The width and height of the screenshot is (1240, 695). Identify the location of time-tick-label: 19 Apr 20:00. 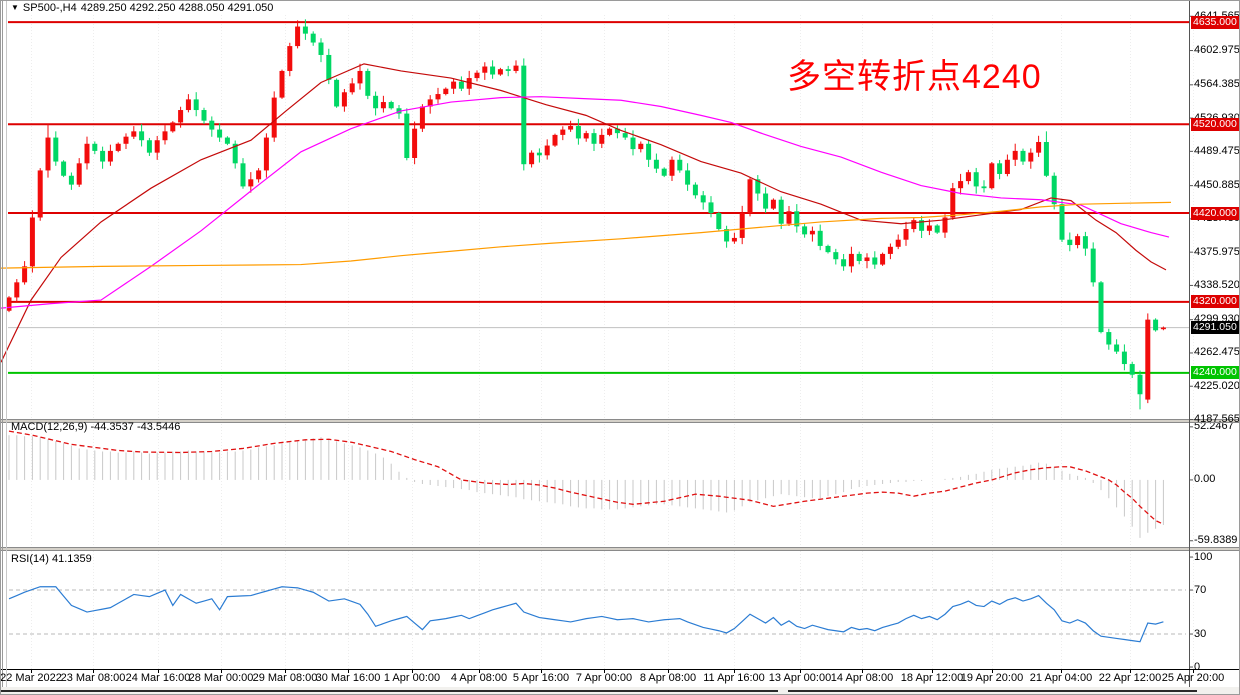
(992, 678).